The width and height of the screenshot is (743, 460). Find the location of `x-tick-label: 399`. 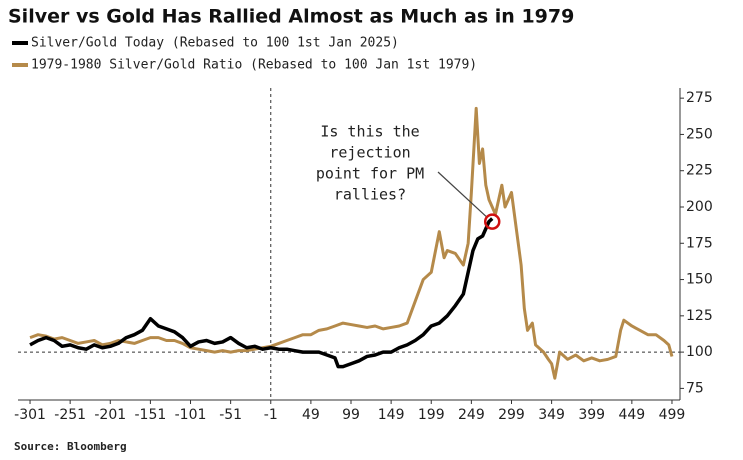

x-tick-label: 399 is located at coordinates (591, 415).